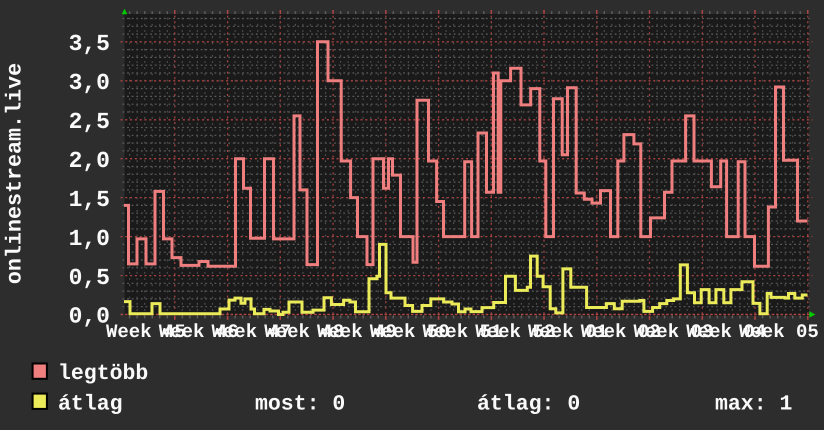 The width and height of the screenshot is (824, 430). I want to click on svg-text: Week 02, so click(621, 332).